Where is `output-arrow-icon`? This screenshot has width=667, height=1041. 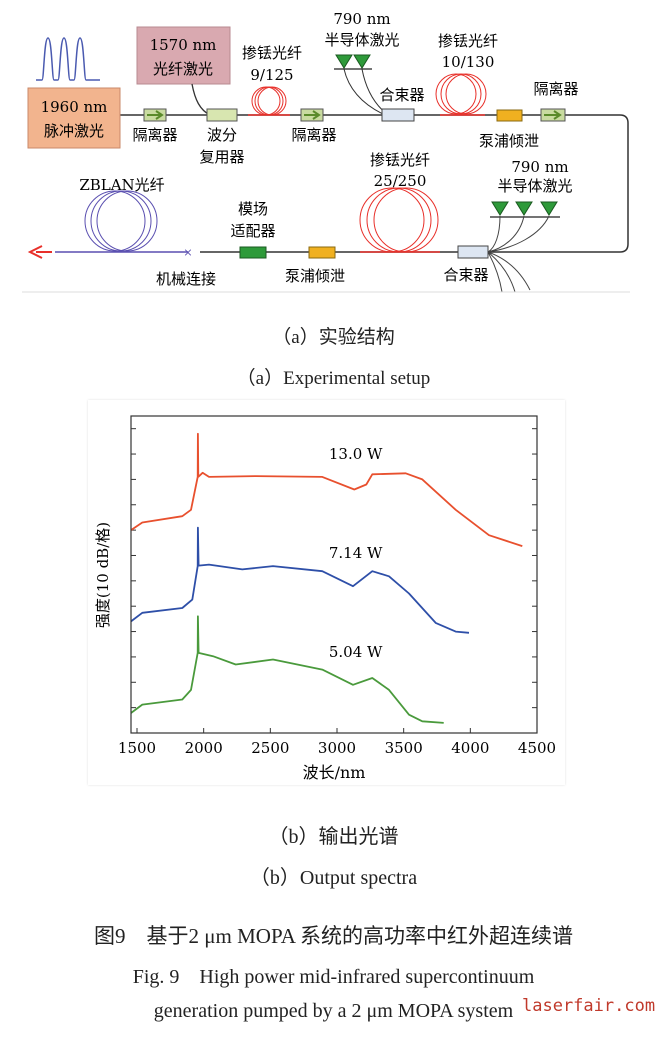 output-arrow-icon is located at coordinates (39, 252).